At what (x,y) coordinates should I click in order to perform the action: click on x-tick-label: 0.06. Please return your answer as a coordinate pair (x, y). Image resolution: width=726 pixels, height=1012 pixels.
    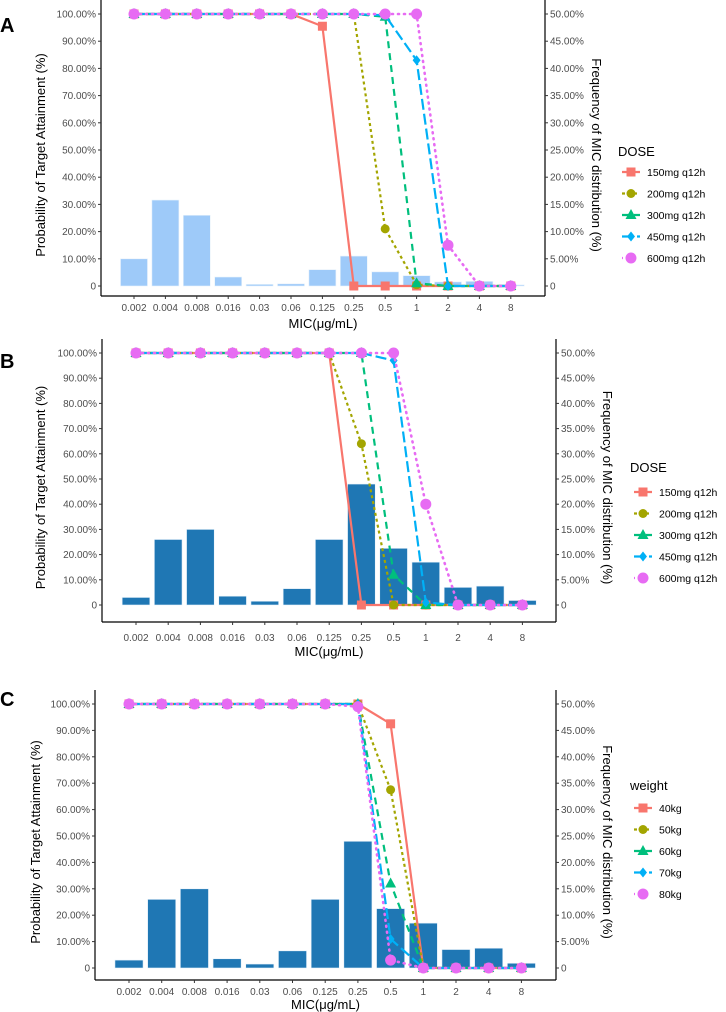
    Looking at the image, I should click on (297, 638).